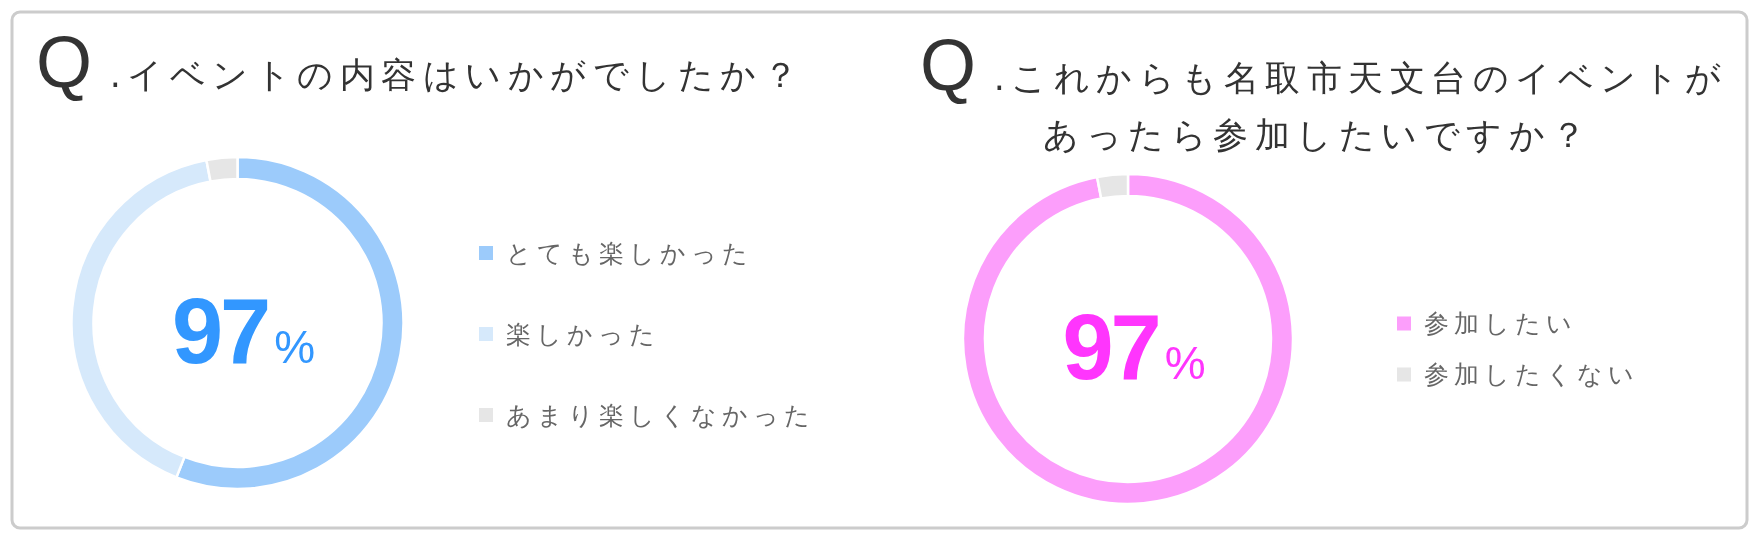 Image resolution: width=1753 pixels, height=540 pixels. What do you see at coordinates (1531, 374) in the screenshot?
I see `legend-label: 参加したくない` at bounding box center [1531, 374].